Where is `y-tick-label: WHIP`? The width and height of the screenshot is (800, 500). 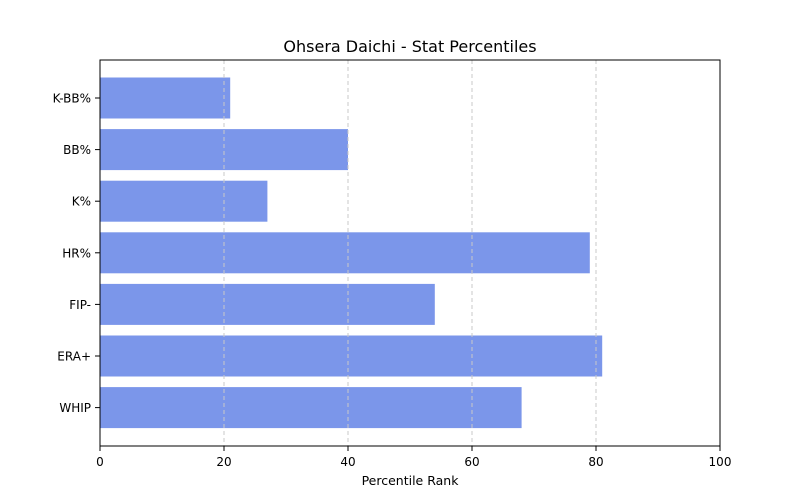
y-tick-label: WHIP is located at coordinates (75, 408).